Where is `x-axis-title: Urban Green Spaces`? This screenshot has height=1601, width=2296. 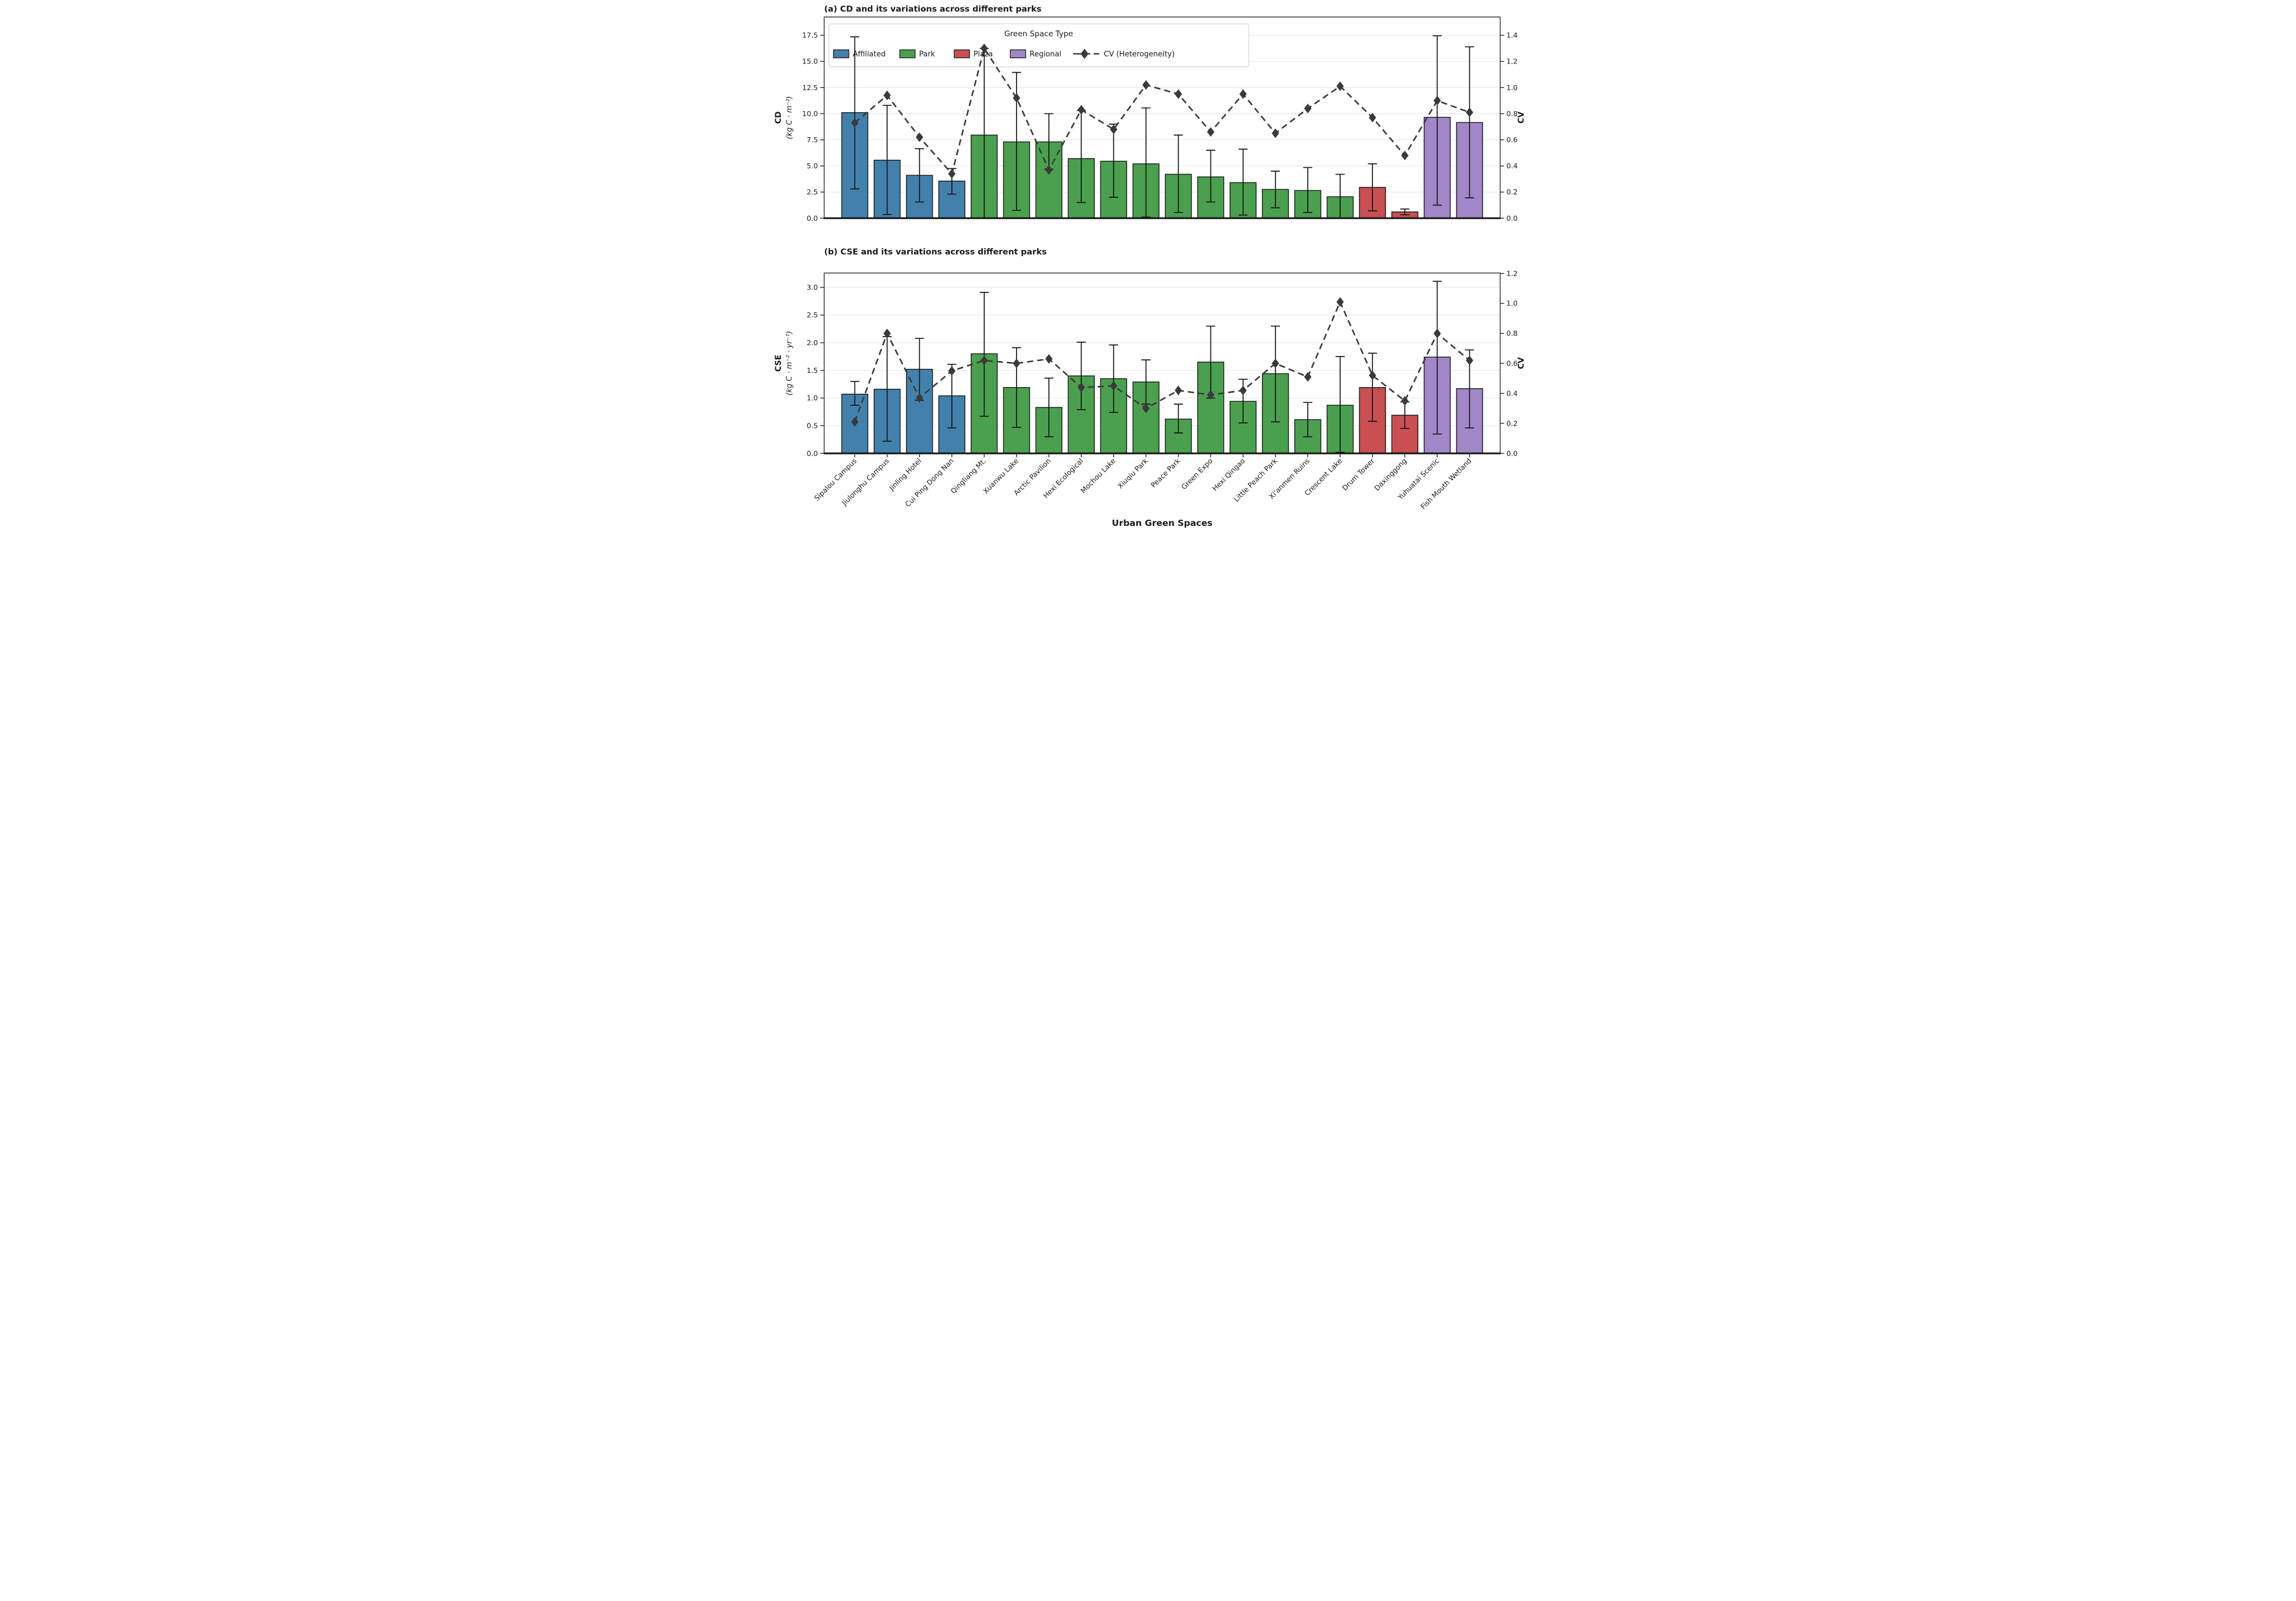 x-axis-title: Urban Green Spaces is located at coordinates (1162, 523).